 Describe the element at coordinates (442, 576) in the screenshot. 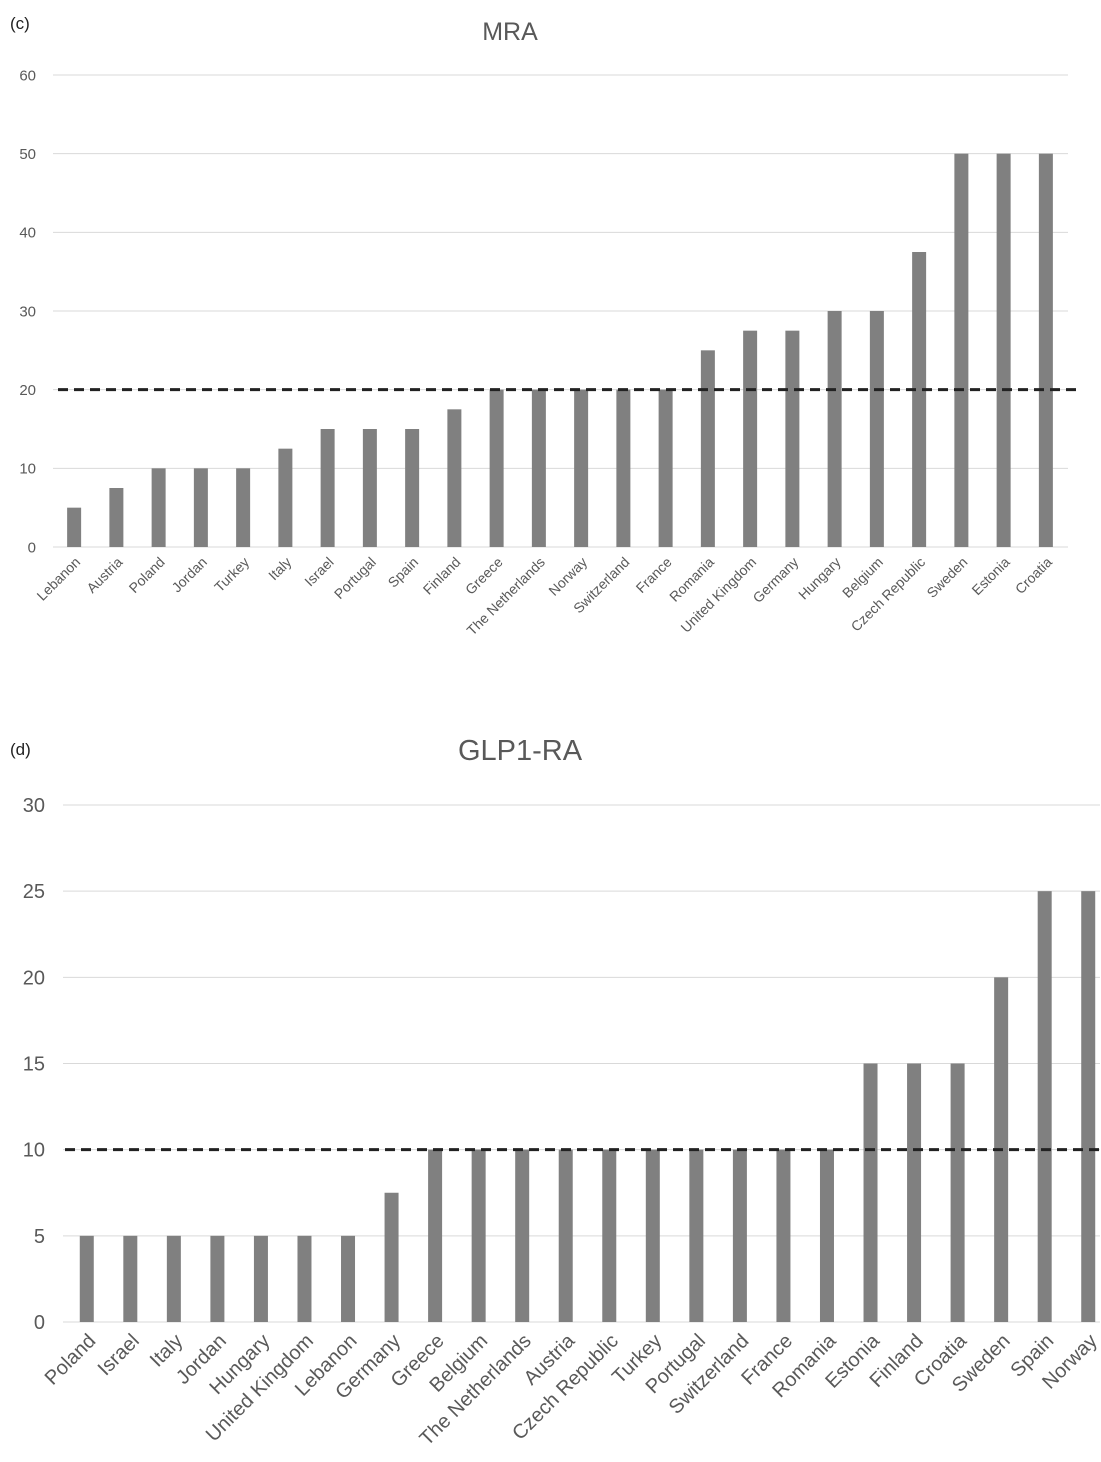

I see `x-tick-label-finland: Finland` at that location.